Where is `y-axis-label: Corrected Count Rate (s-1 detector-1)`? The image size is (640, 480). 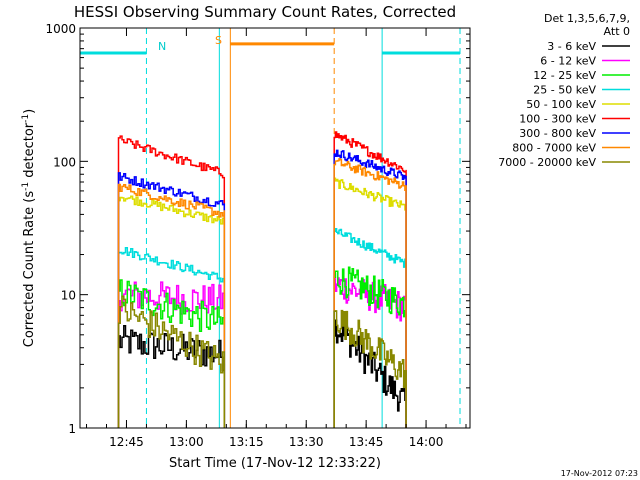
y-axis-label: Corrected Count Rate (s-1 detector-1) is located at coordinates (29, 228).